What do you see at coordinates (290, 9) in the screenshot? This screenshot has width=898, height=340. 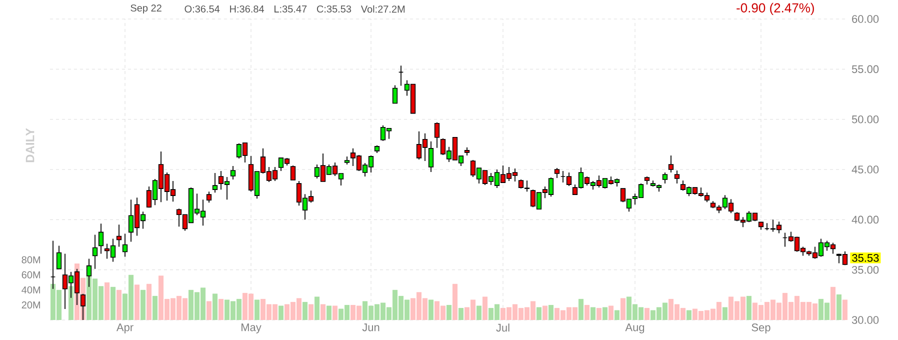 I see `text: L:35.47` at bounding box center [290, 9].